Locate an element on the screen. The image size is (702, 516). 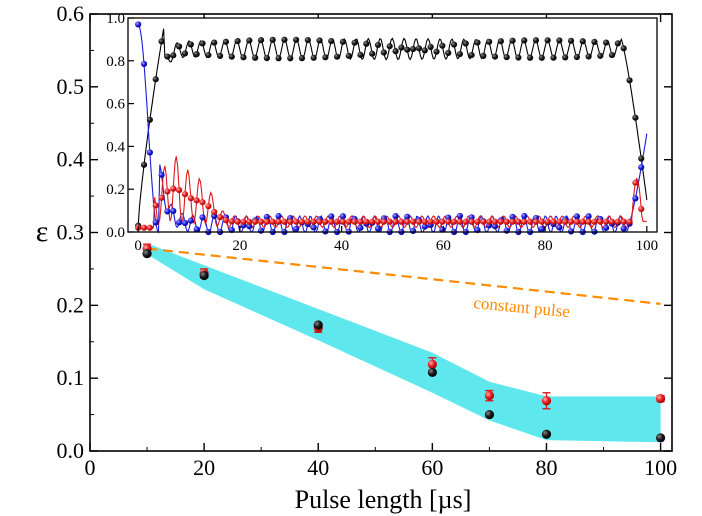
x-tick-label: 20 is located at coordinates (204, 467).